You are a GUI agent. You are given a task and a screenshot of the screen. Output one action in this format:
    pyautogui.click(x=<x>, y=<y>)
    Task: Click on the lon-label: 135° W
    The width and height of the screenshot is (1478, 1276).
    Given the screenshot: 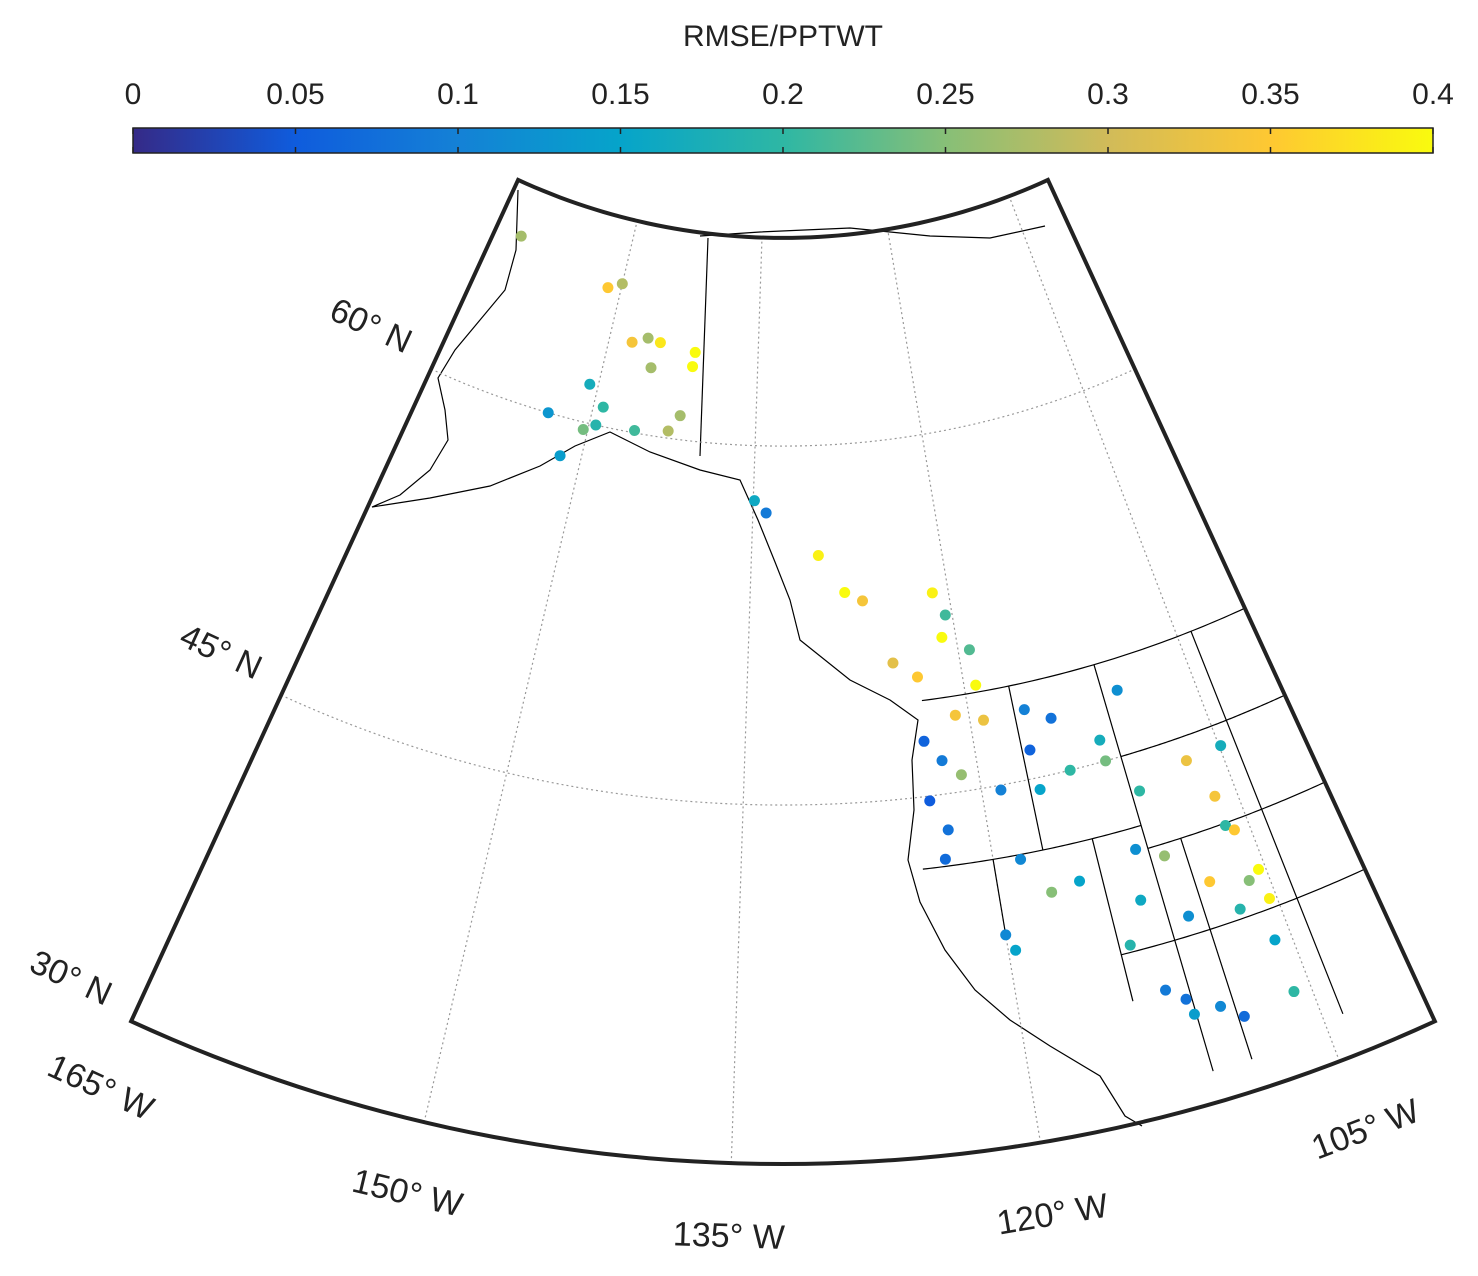 What is the action you would take?
    pyautogui.click(x=728, y=1236)
    